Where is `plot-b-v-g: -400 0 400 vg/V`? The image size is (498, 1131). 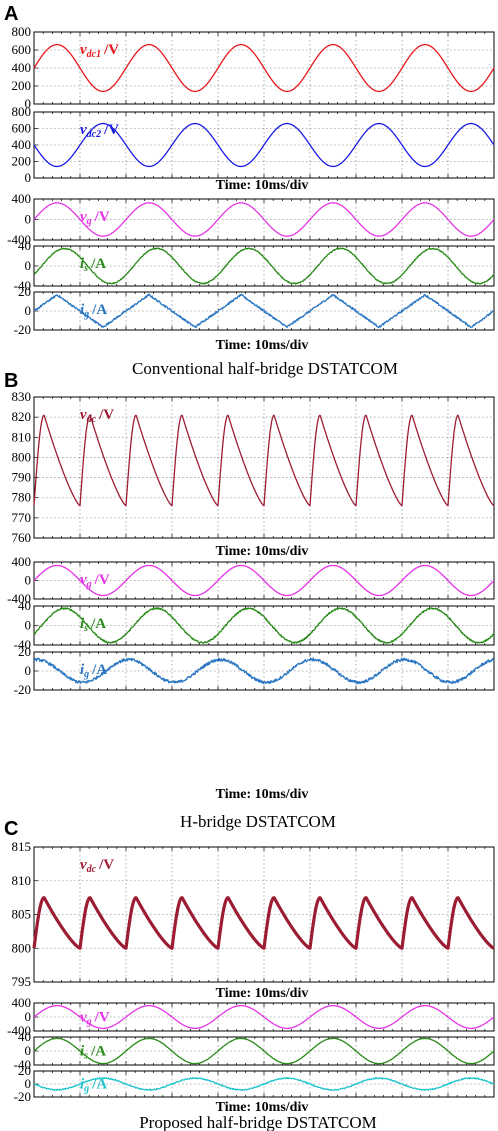
plot-b-v-g: -400 0 400 vg/V is located at coordinates (251, 580).